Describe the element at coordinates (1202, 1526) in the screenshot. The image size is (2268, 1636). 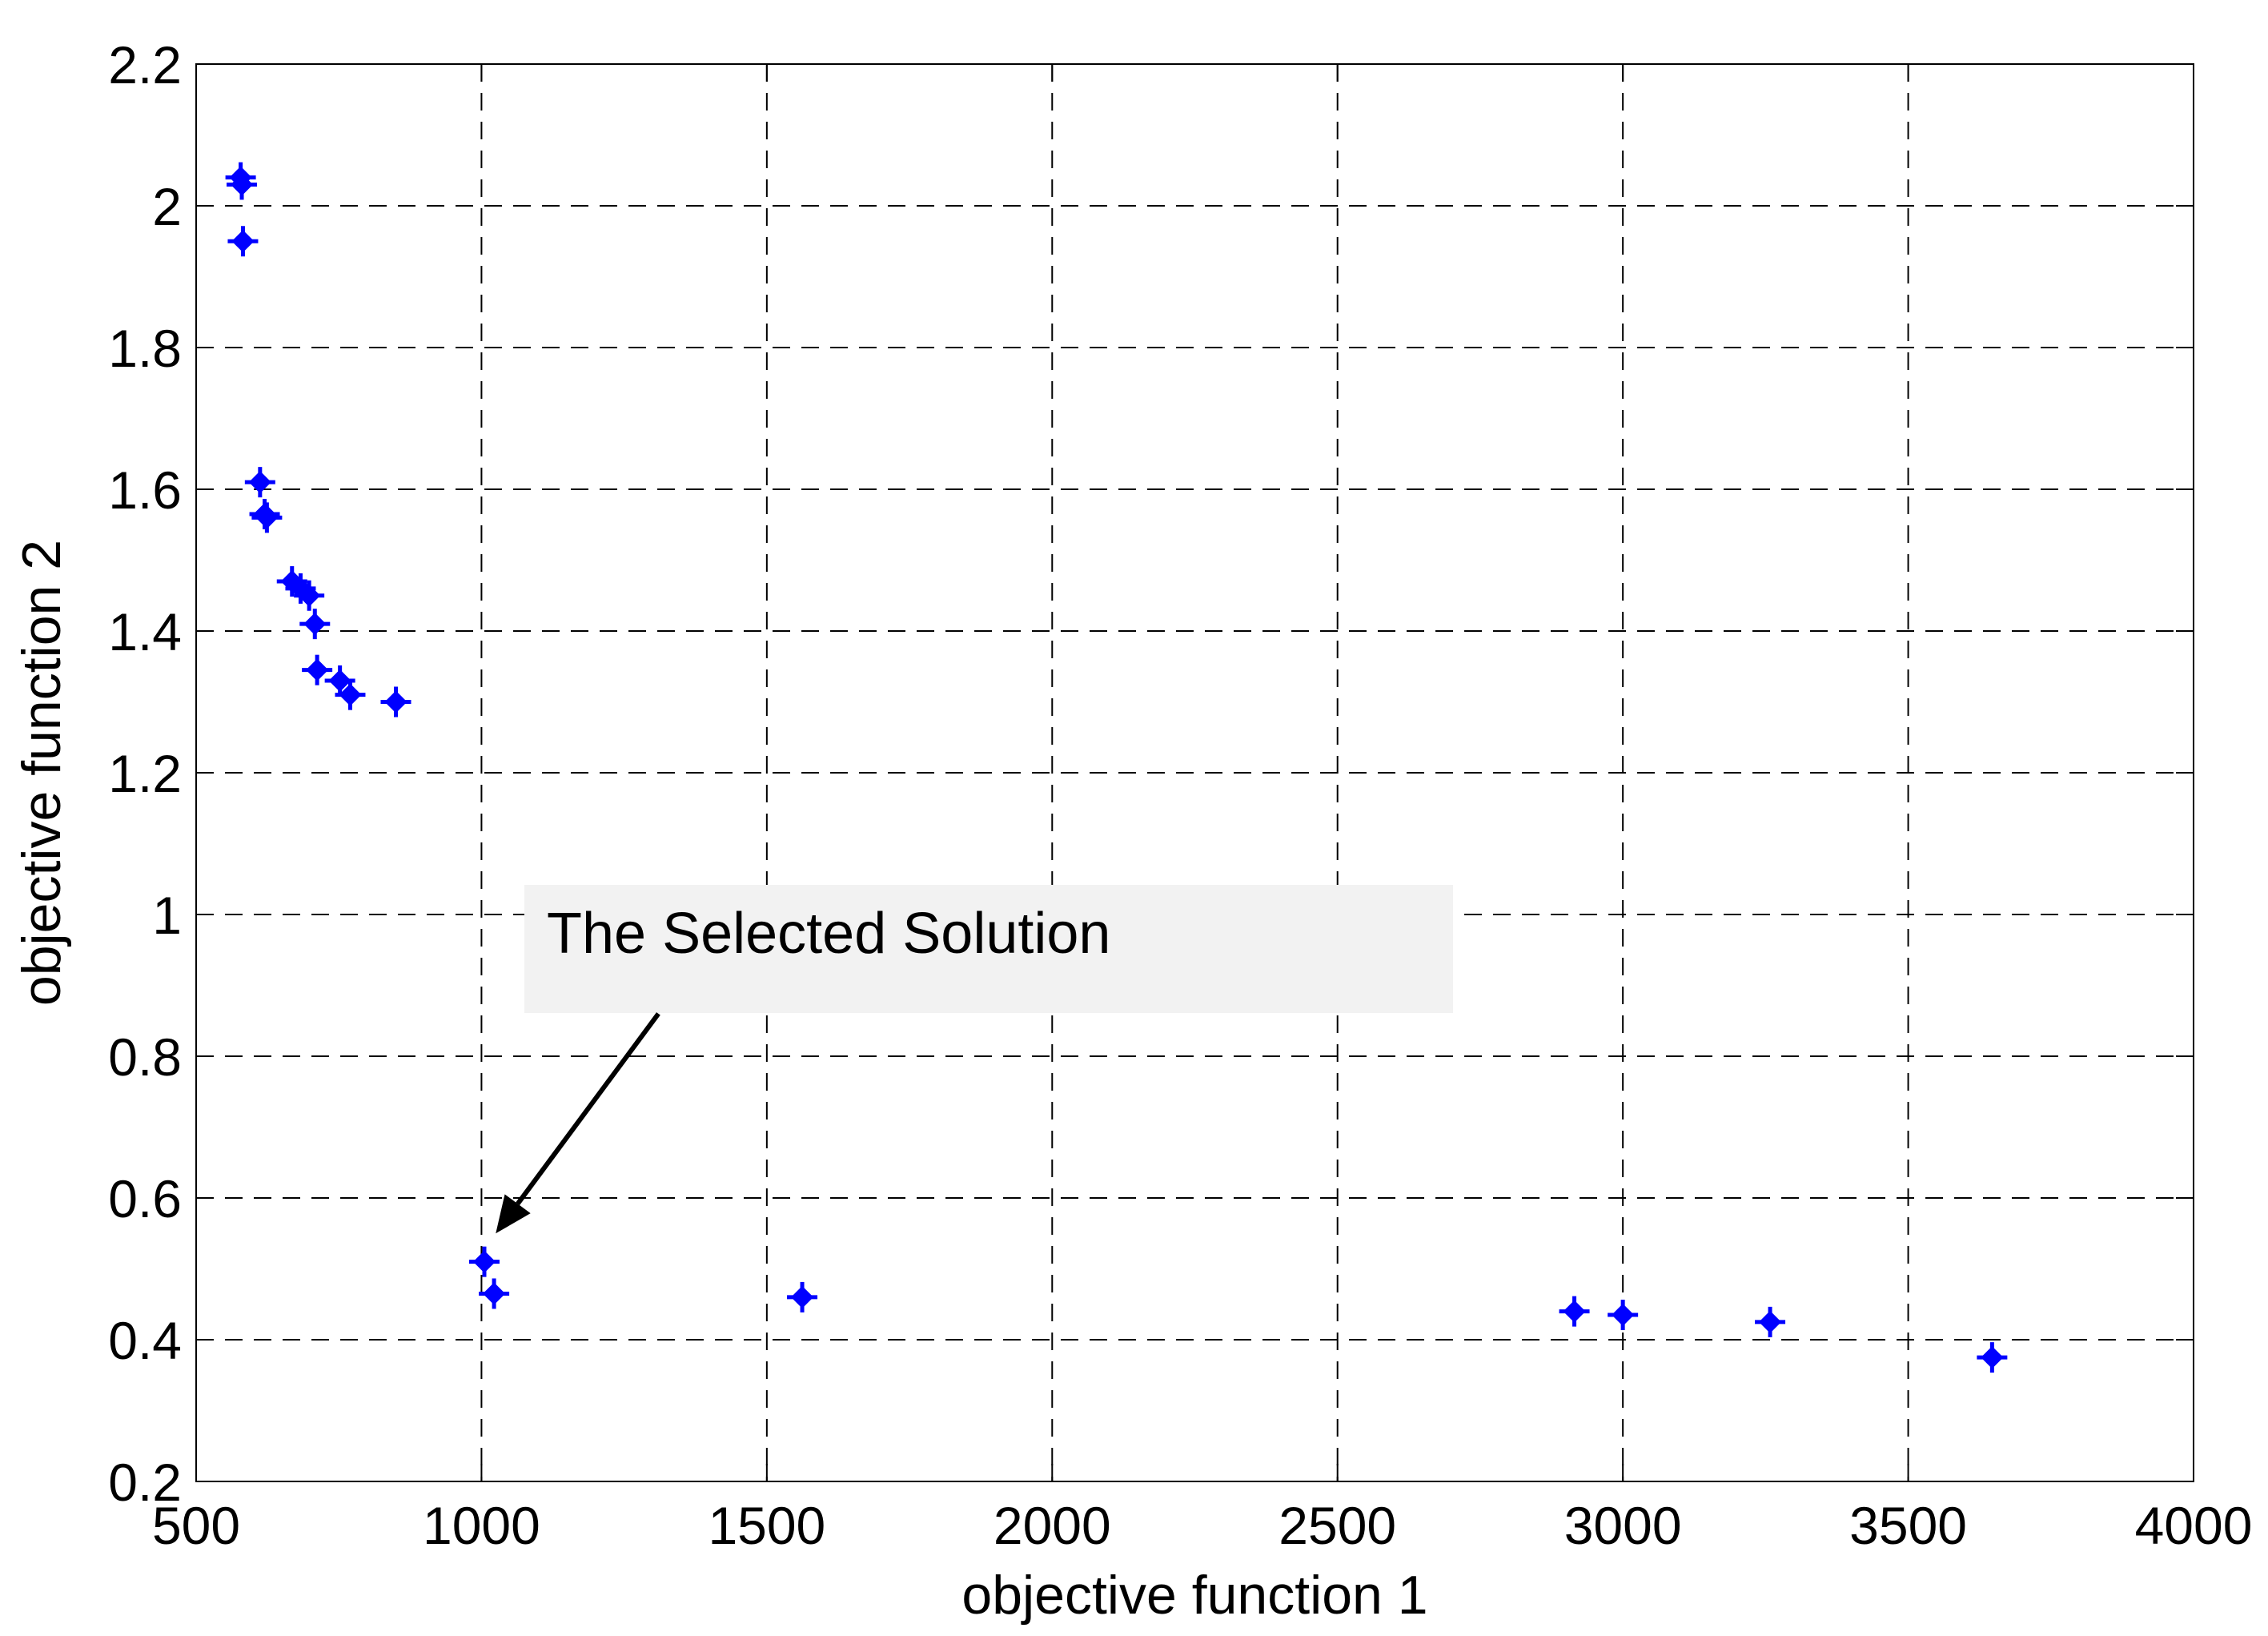
I see `x-axis-tick-labels: 500 1000 1500 2000 2500 3000 3500 4000` at that location.